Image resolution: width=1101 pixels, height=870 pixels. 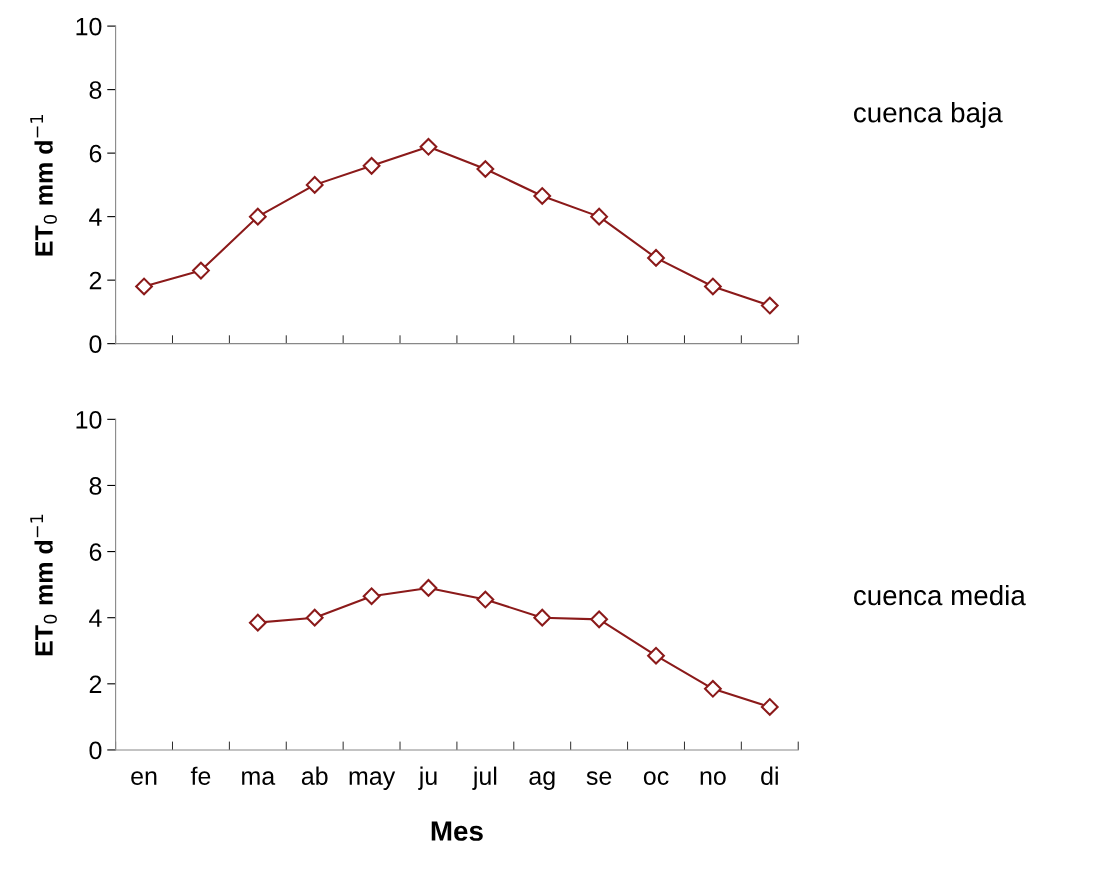 What do you see at coordinates (542, 780) in the screenshot?
I see `x-tick-label: ag` at bounding box center [542, 780].